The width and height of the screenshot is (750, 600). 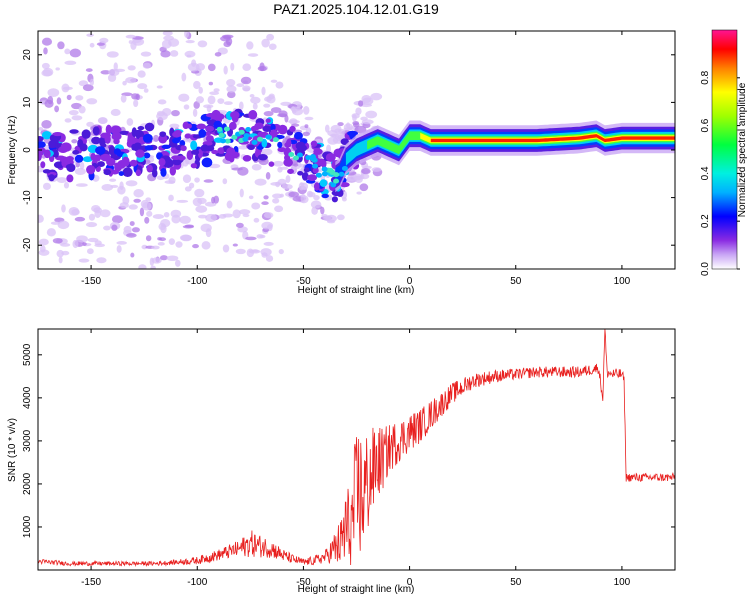 What do you see at coordinates (705, 173) in the screenshot?
I see `colorbar-tick-label: 0.4` at bounding box center [705, 173].